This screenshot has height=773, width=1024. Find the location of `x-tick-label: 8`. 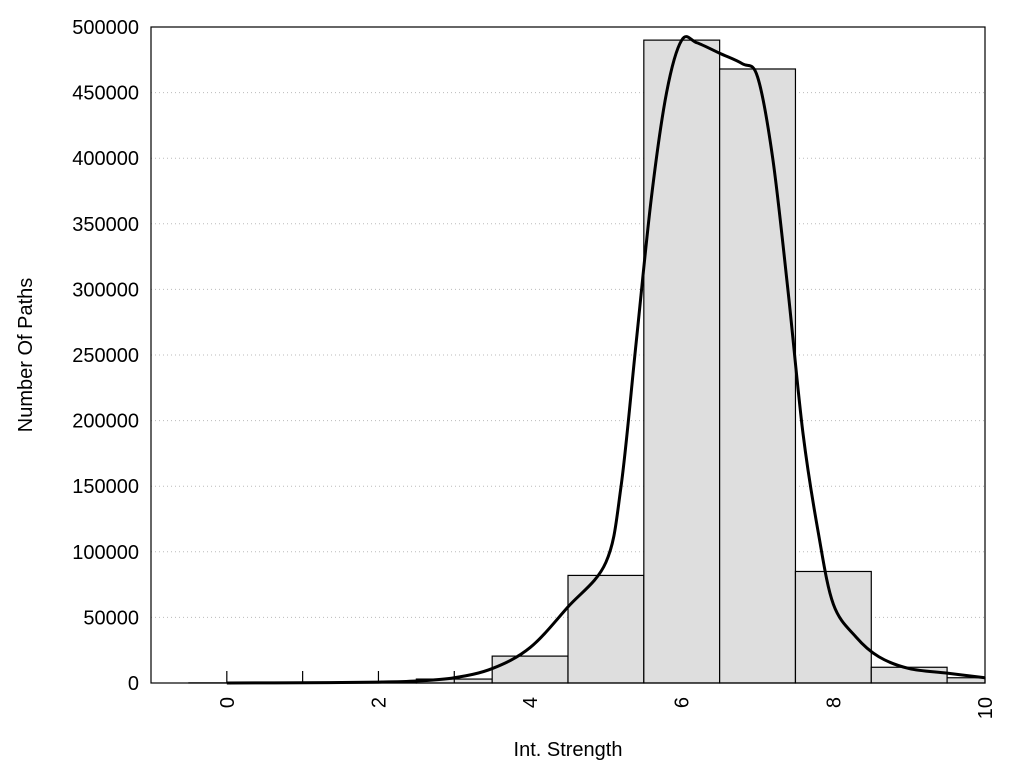

x-tick-label: 8 is located at coordinates (834, 702).